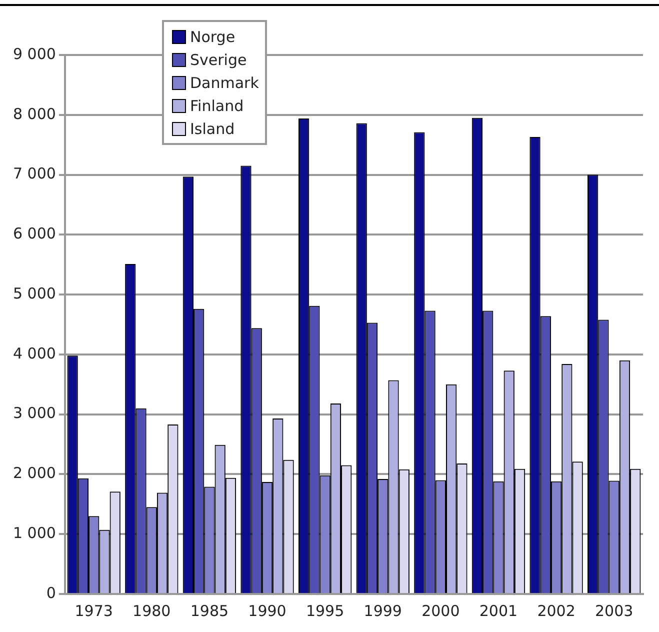 This screenshot has height=632, width=659. Describe the element at coordinates (34, 533) in the screenshot. I see `y-tick-label: 1 000` at that location.